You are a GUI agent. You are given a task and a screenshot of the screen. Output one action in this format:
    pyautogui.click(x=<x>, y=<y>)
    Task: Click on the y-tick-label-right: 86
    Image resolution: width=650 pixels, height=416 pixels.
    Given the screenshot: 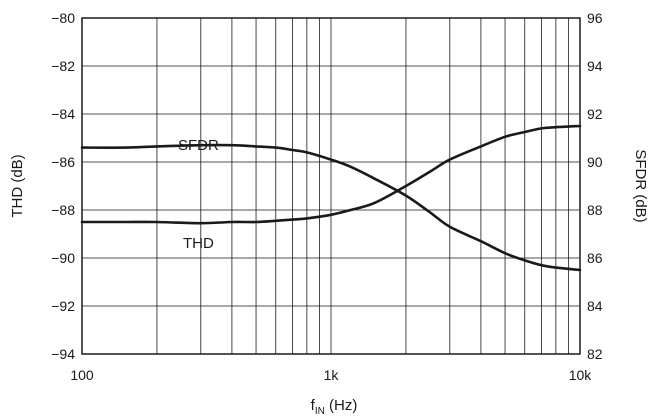 What is the action you would take?
    pyautogui.click(x=595, y=258)
    